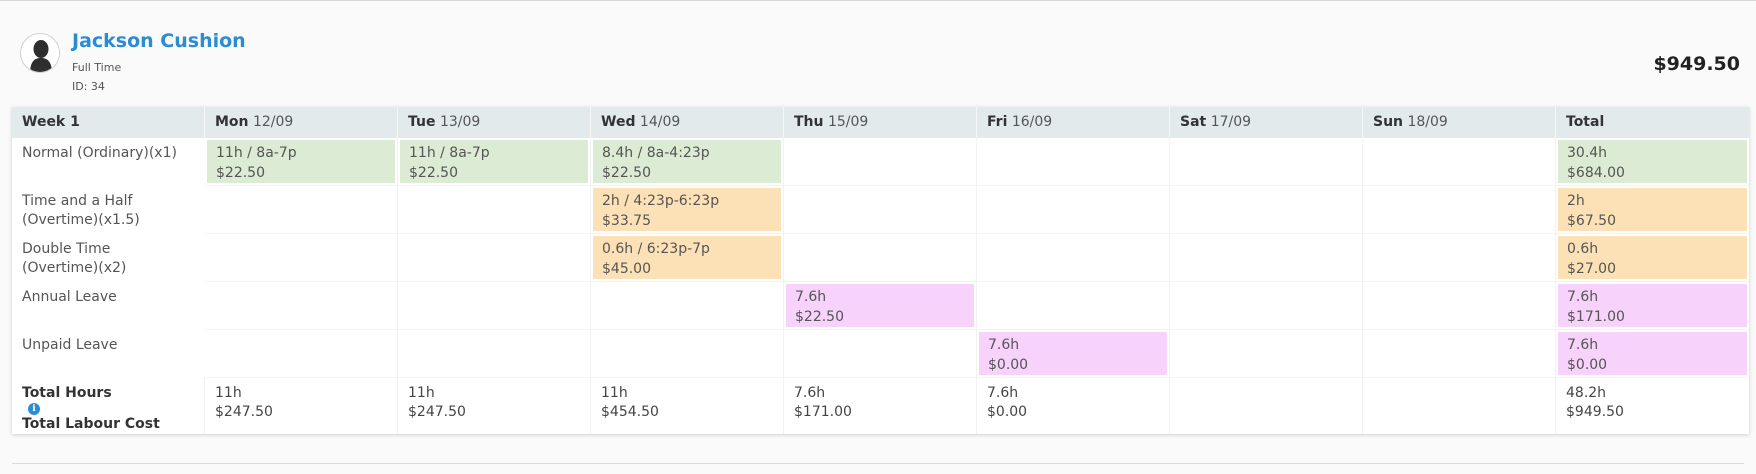  I want to click on day-header-sat: Sat 17/09, so click(1266, 122).